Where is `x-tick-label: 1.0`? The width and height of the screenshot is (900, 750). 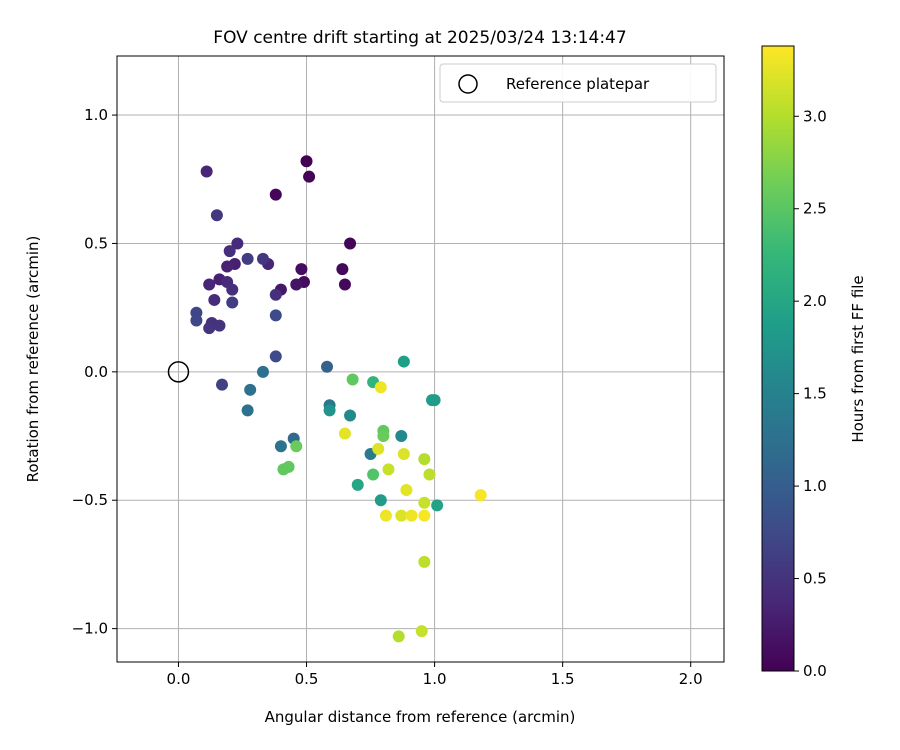 x-tick-label: 1.0 is located at coordinates (435, 679).